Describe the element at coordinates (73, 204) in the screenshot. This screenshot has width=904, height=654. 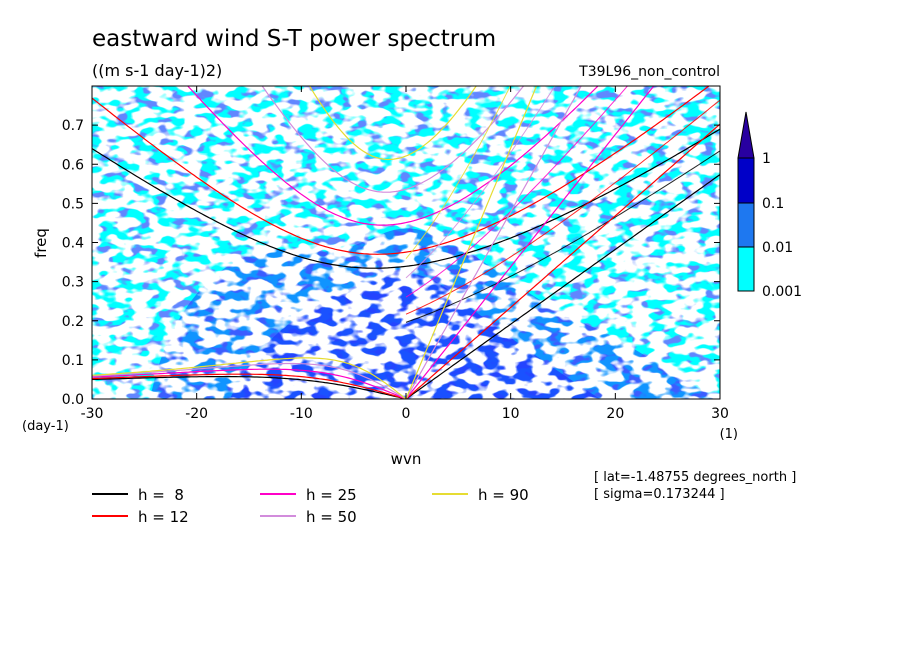
I see `y-tick-label: 0.5` at that location.